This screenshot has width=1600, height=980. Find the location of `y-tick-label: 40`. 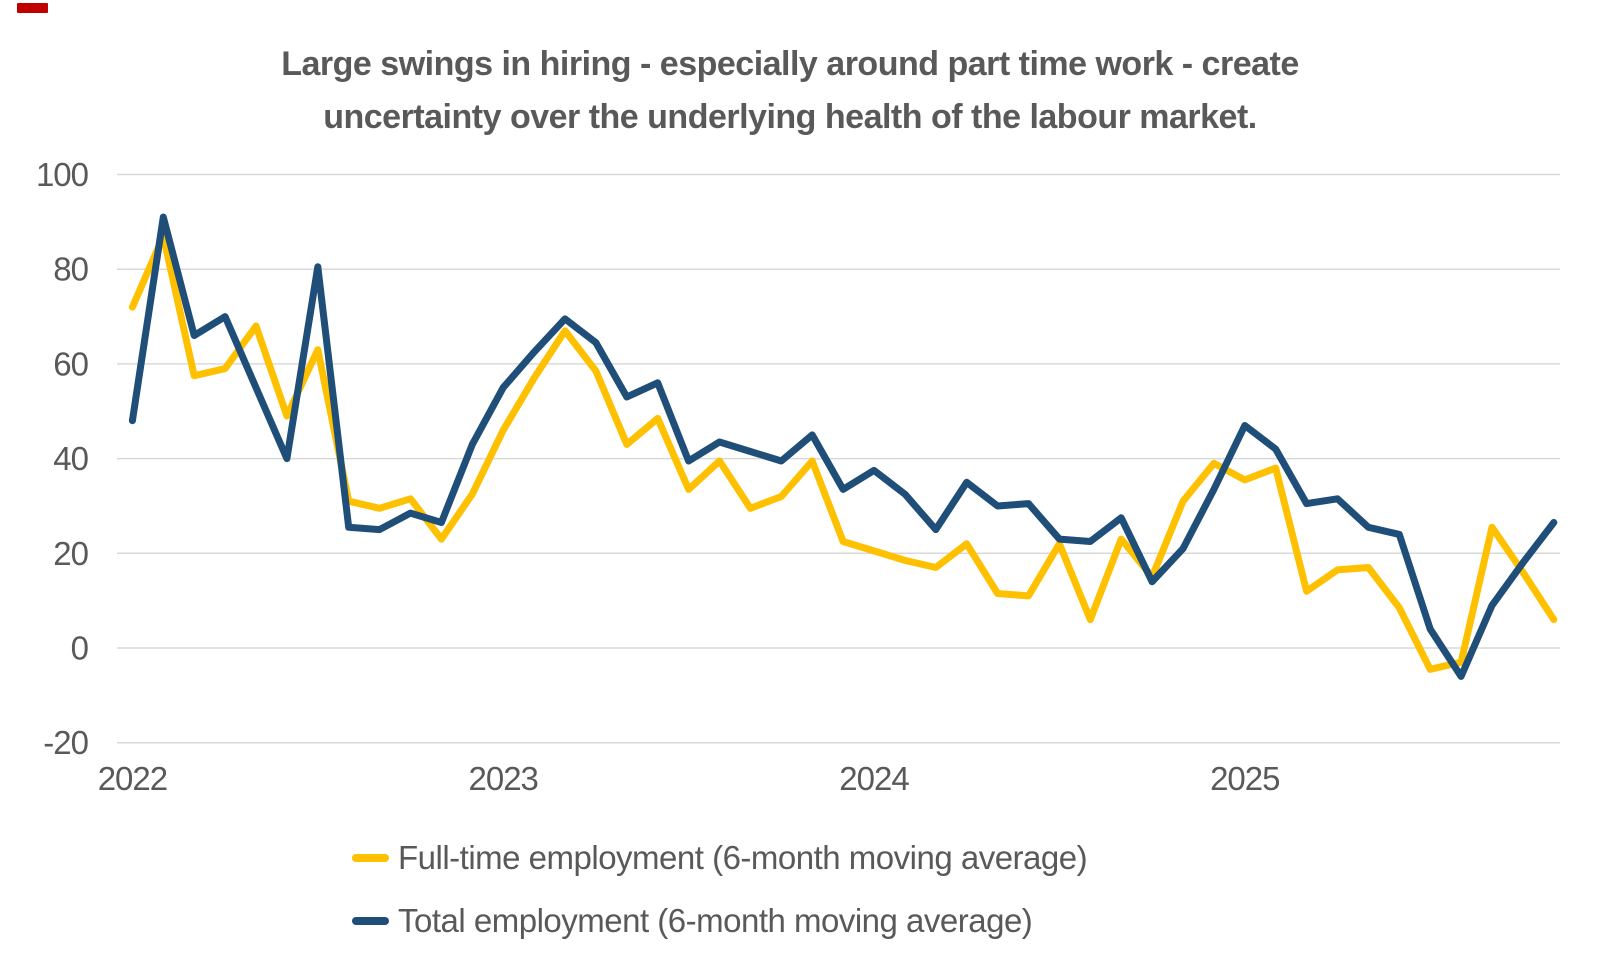

y-tick-label: 40 is located at coordinates (70, 458).